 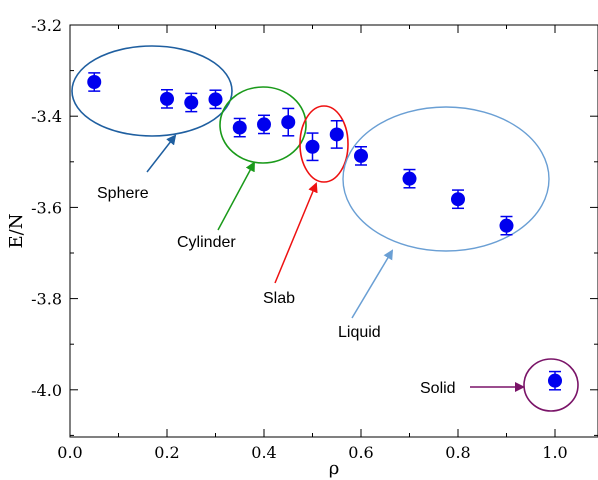 I want to click on x-tick-label: 1.0, so click(x=554, y=452).